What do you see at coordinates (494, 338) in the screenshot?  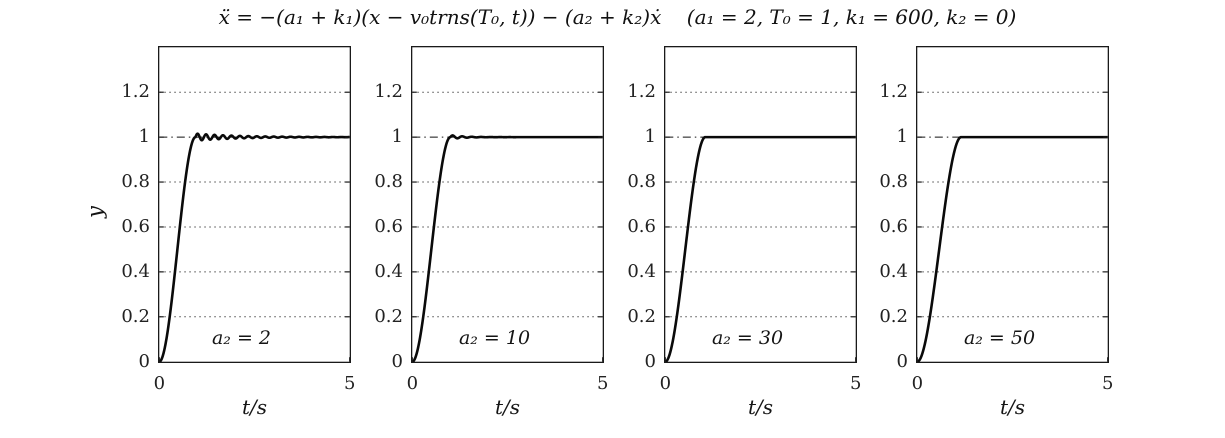 I see `annotation-a2-value: a₂ = 10` at bounding box center [494, 338].